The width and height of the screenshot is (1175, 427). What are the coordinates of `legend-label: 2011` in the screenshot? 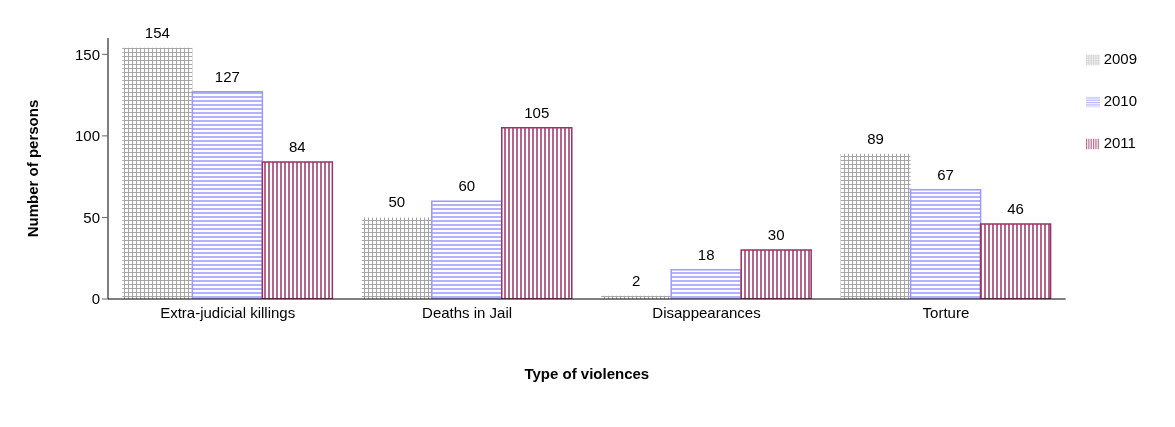 It's located at (1119, 142).